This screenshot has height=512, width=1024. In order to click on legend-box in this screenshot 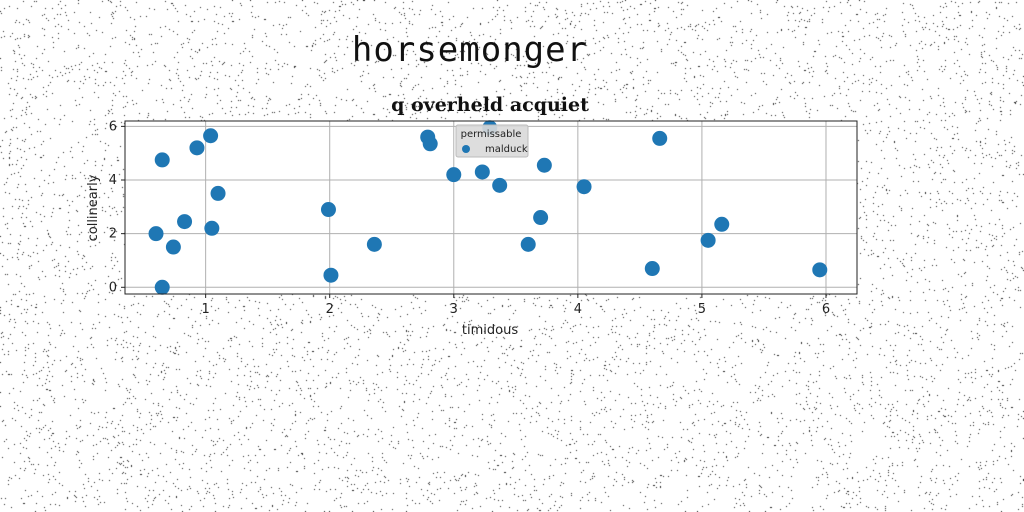, I will do `click(492, 141)`.